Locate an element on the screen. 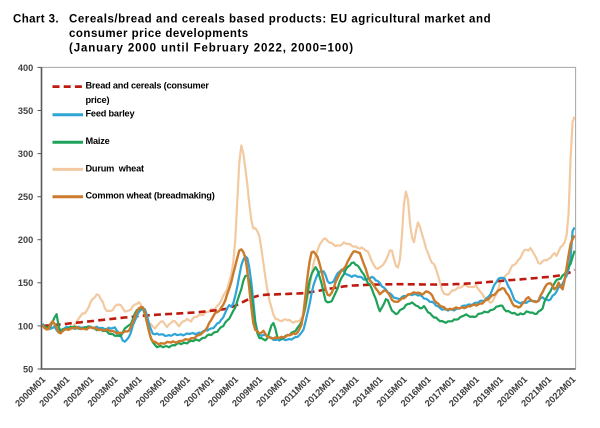 The height and width of the screenshot is (428, 600). svg-text: price) is located at coordinates (98, 100).